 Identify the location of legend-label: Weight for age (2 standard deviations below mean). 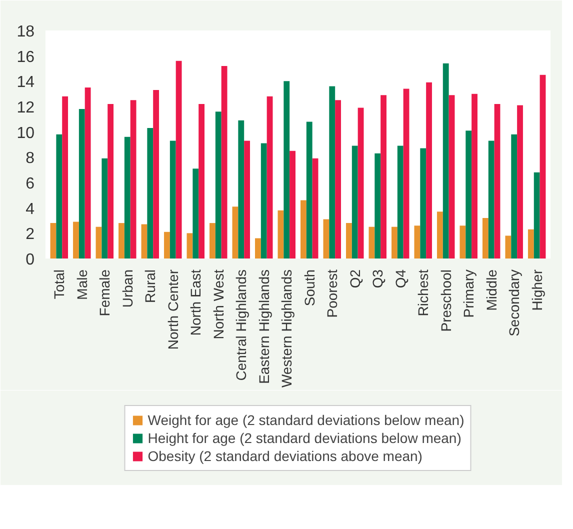
(306, 420).